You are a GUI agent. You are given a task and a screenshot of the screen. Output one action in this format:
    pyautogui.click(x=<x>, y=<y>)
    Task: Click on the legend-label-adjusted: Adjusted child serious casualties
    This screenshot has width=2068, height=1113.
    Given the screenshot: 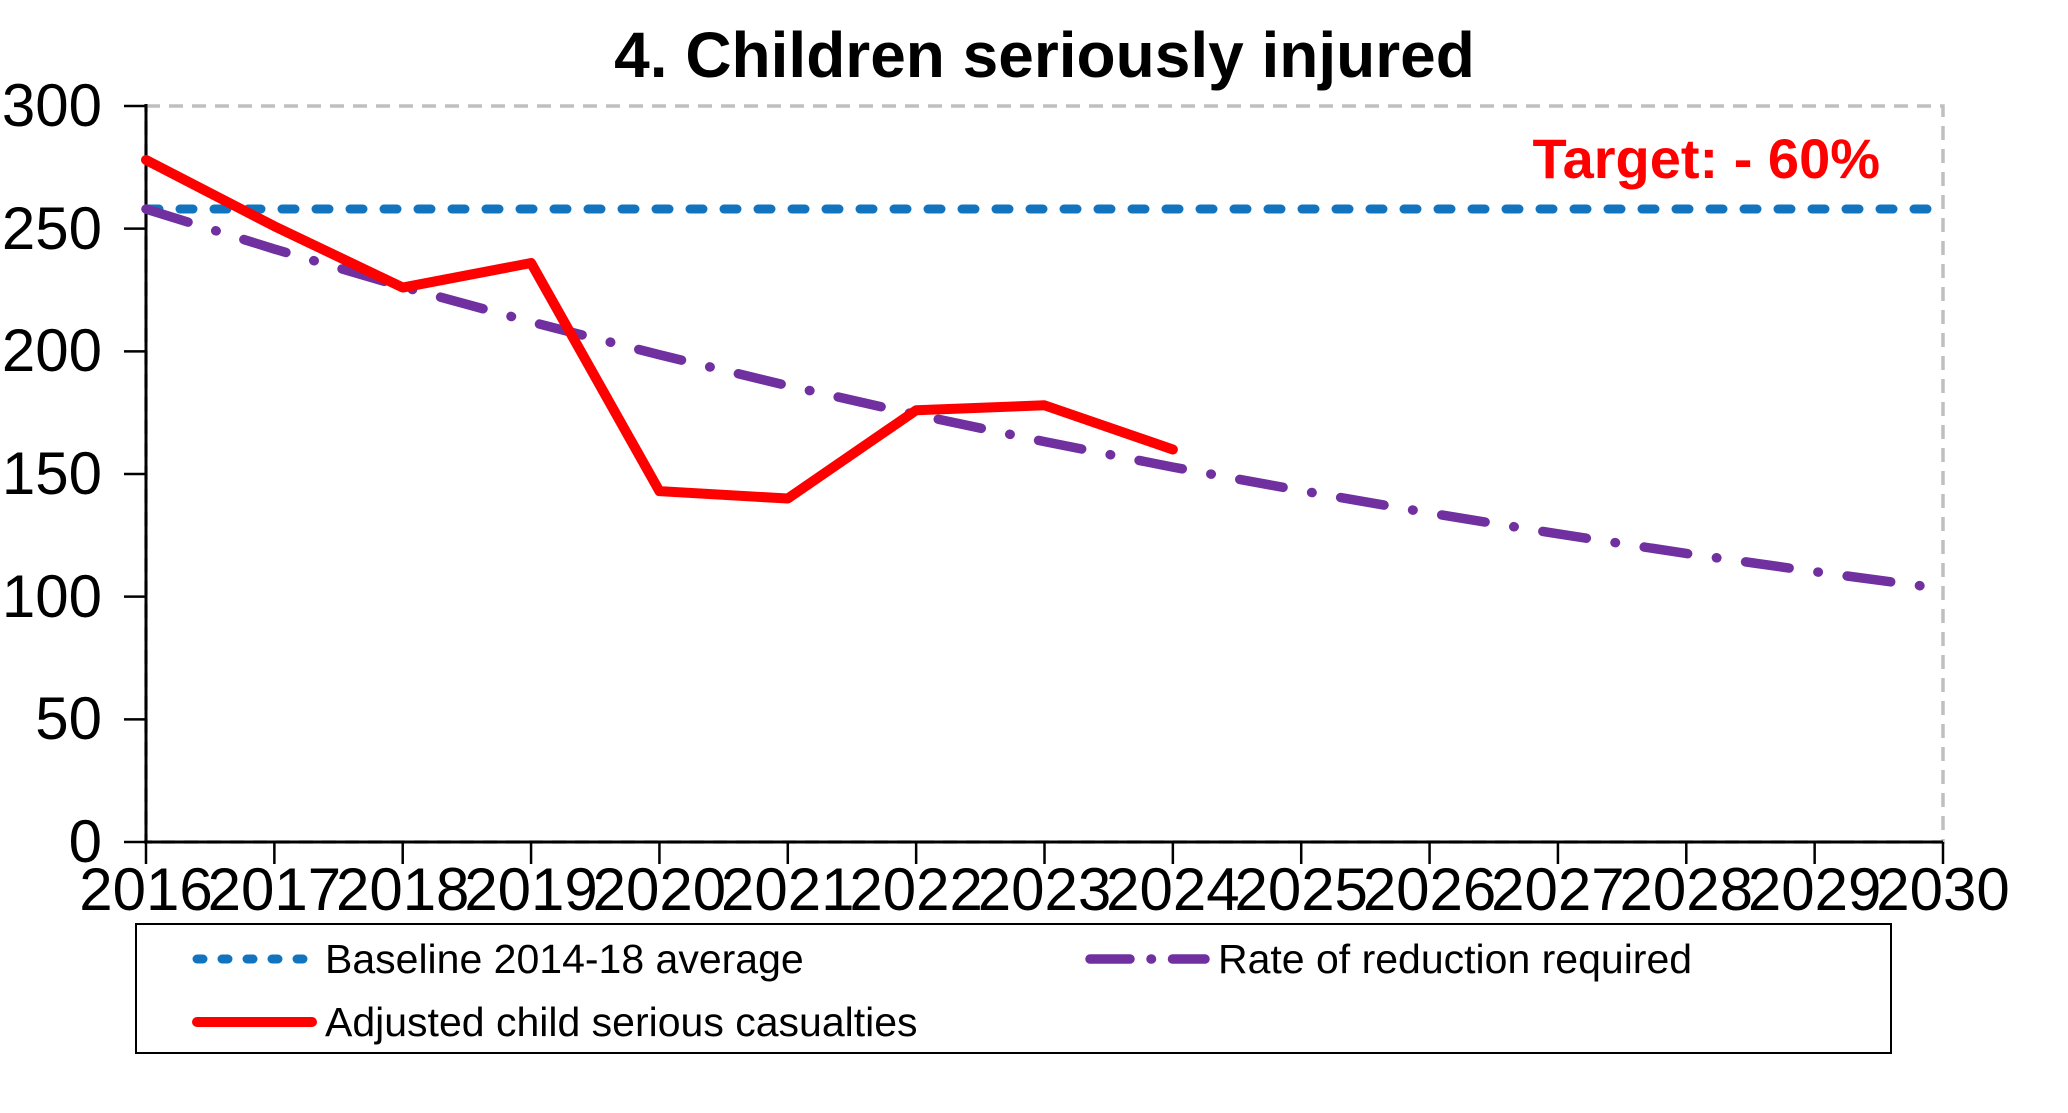 What is the action you would take?
    pyautogui.click(x=621, y=1021)
    